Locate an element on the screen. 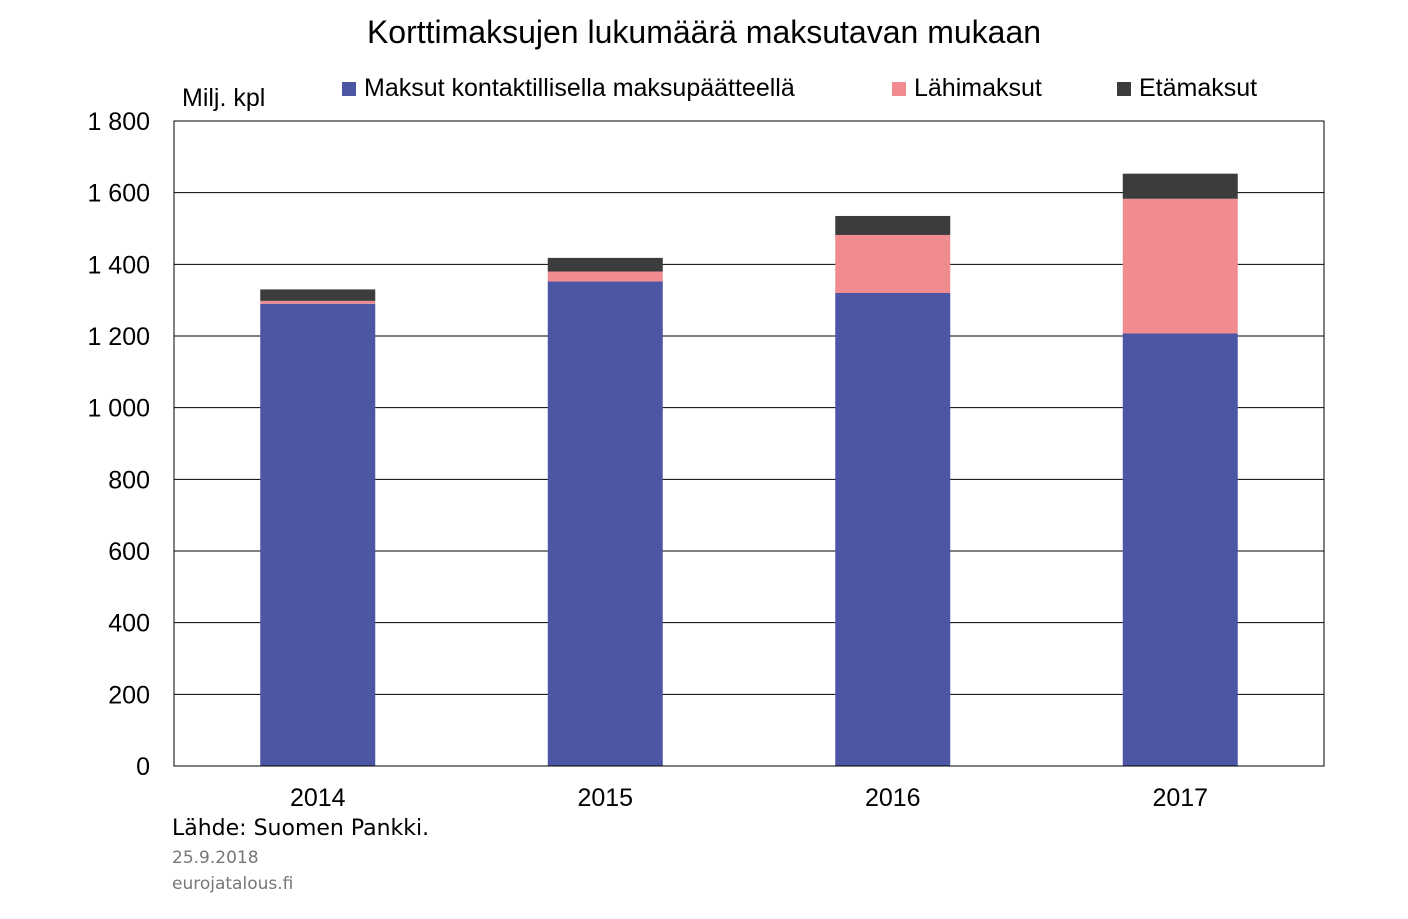 The height and width of the screenshot is (919, 1408). legend-item-remote: Etämaksut is located at coordinates (1187, 88).